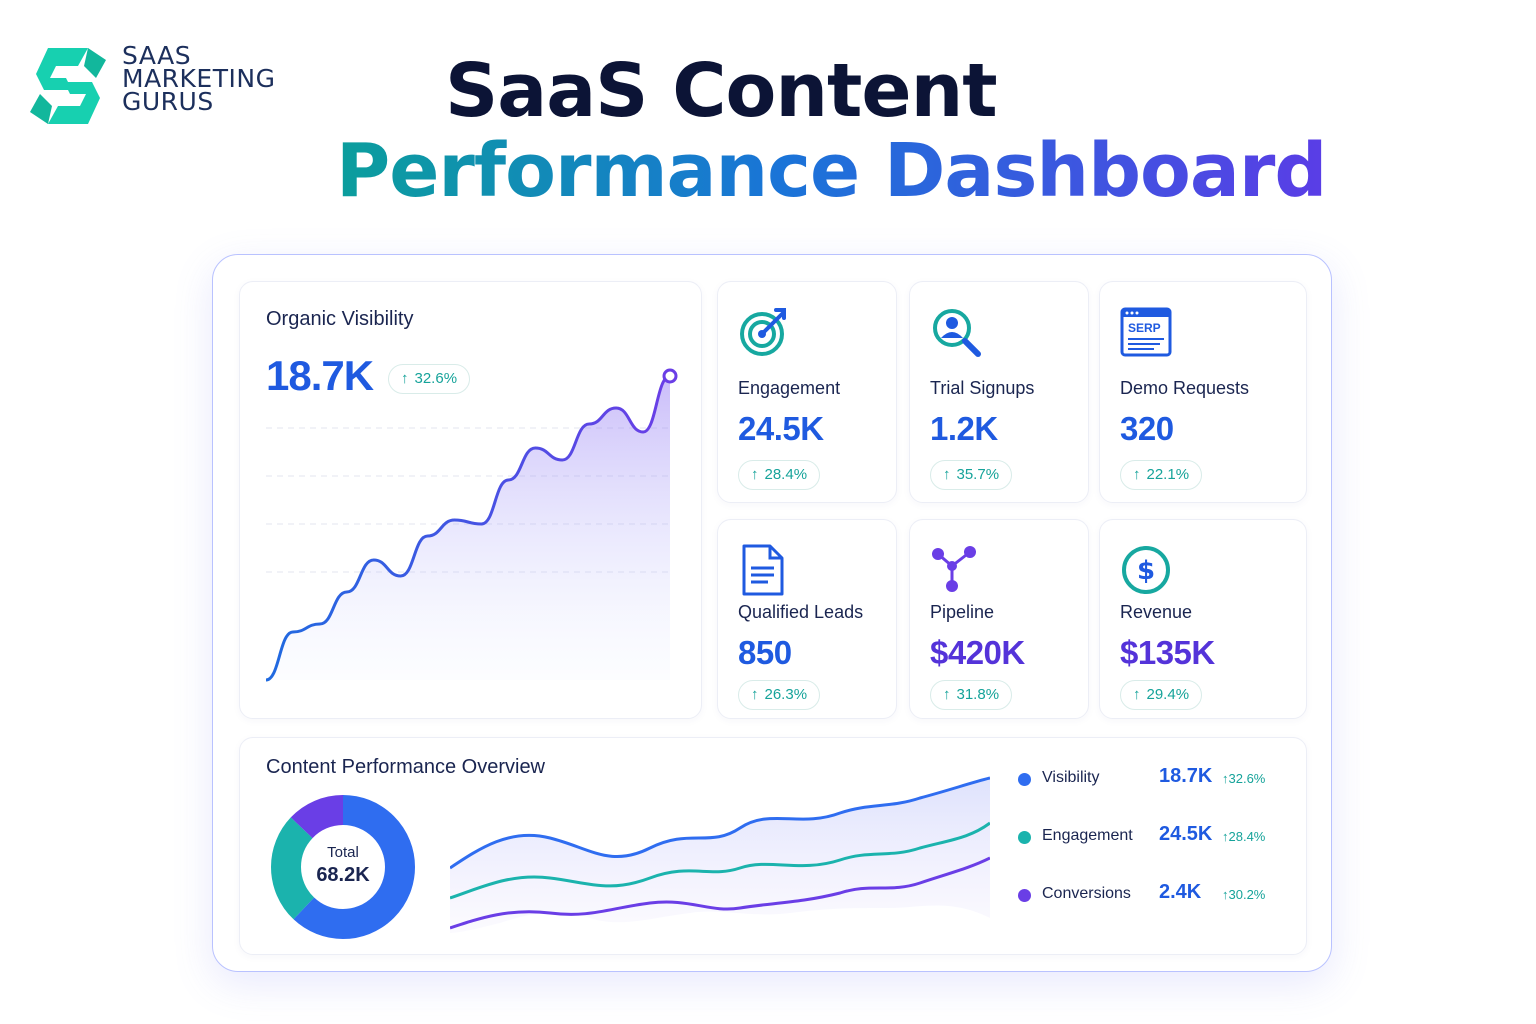  I want to click on legend-change-value: 28.4%, so click(1247, 836).